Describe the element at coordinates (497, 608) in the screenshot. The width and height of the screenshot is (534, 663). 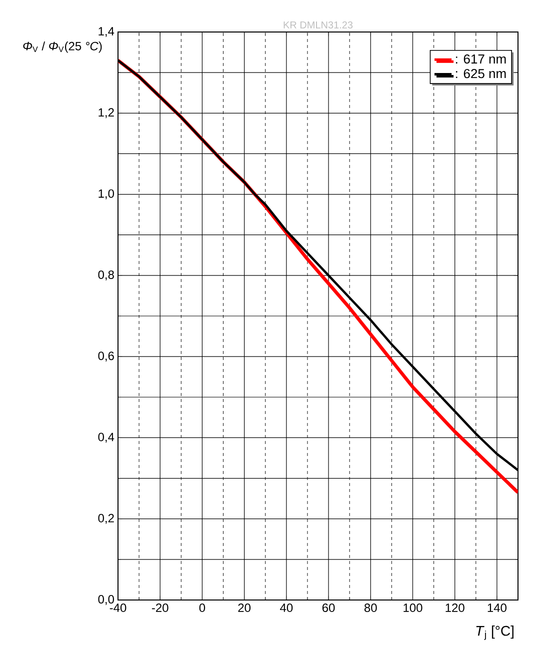
I see `x-tick-label: 140` at that location.